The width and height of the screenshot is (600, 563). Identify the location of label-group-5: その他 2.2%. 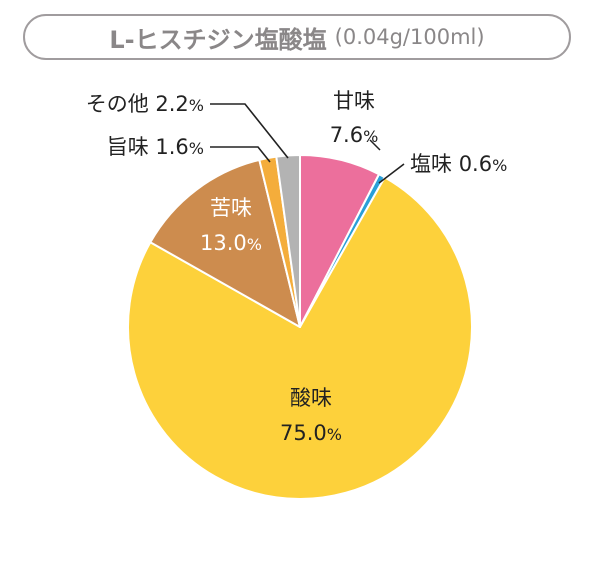
(145, 104).